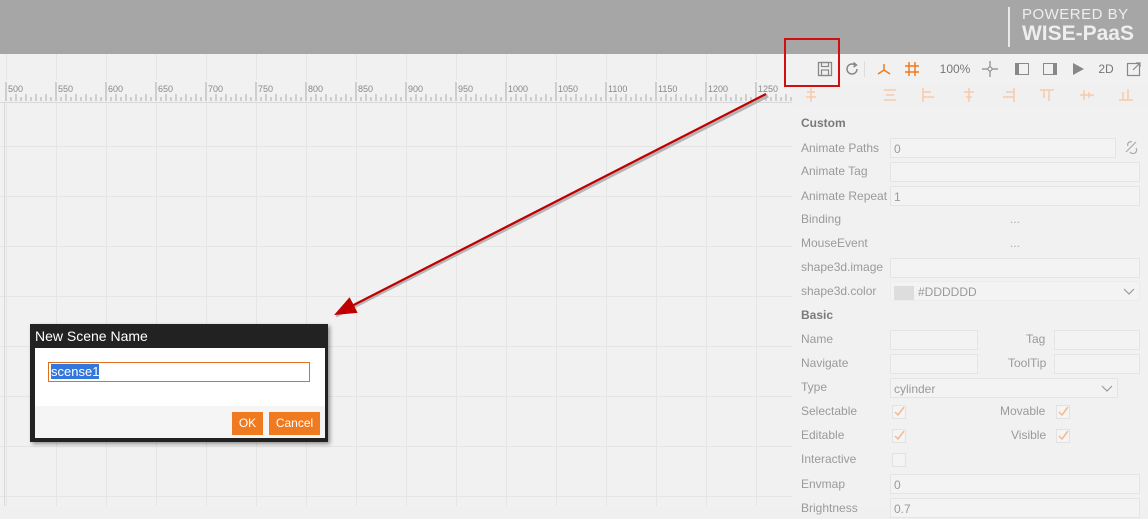 This screenshot has width=1148, height=519. Describe the element at coordinates (1009, 95) in the screenshot. I see `align-right-icon` at that location.